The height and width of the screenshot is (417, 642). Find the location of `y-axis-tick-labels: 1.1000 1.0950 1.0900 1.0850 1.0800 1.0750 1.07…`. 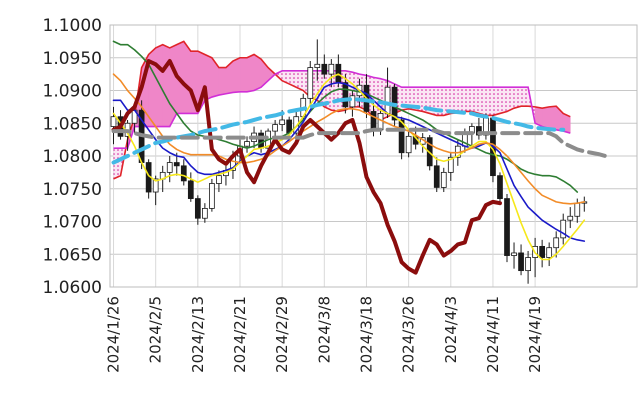

y-axis-tick-labels: 1.1000 1.0950 1.0900 1.0850 1.0800 1.0750 1.07… is located at coordinates (72, 157).